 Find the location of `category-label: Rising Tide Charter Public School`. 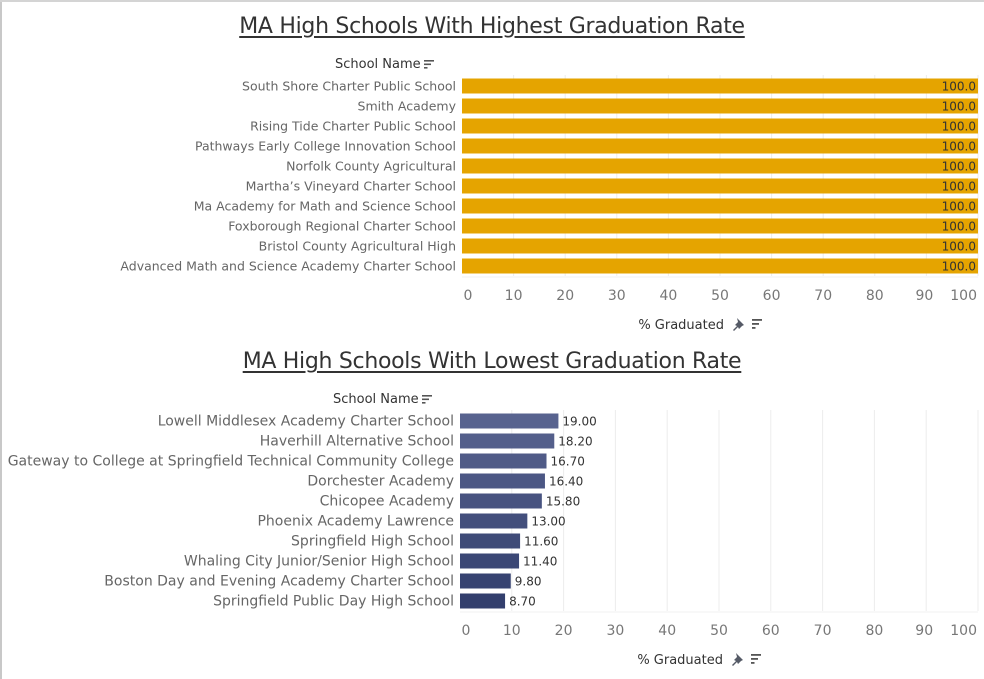

category-label: Rising Tide Charter Public School is located at coordinates (353, 126).